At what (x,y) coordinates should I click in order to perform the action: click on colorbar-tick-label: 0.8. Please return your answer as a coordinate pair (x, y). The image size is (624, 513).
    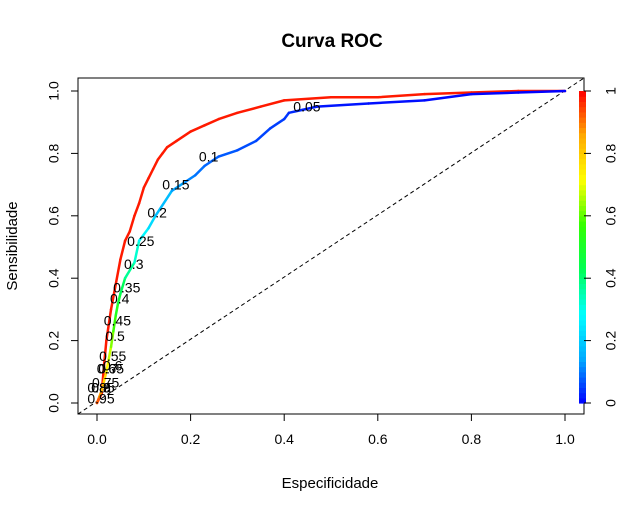
    Looking at the image, I should click on (611, 153).